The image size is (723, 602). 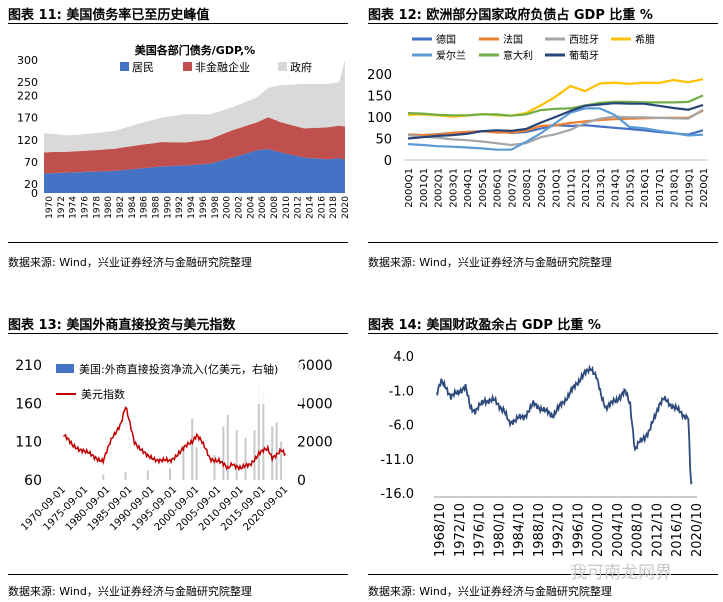 I want to click on legend-非金融企业: 非金融企业, so click(x=222, y=67).